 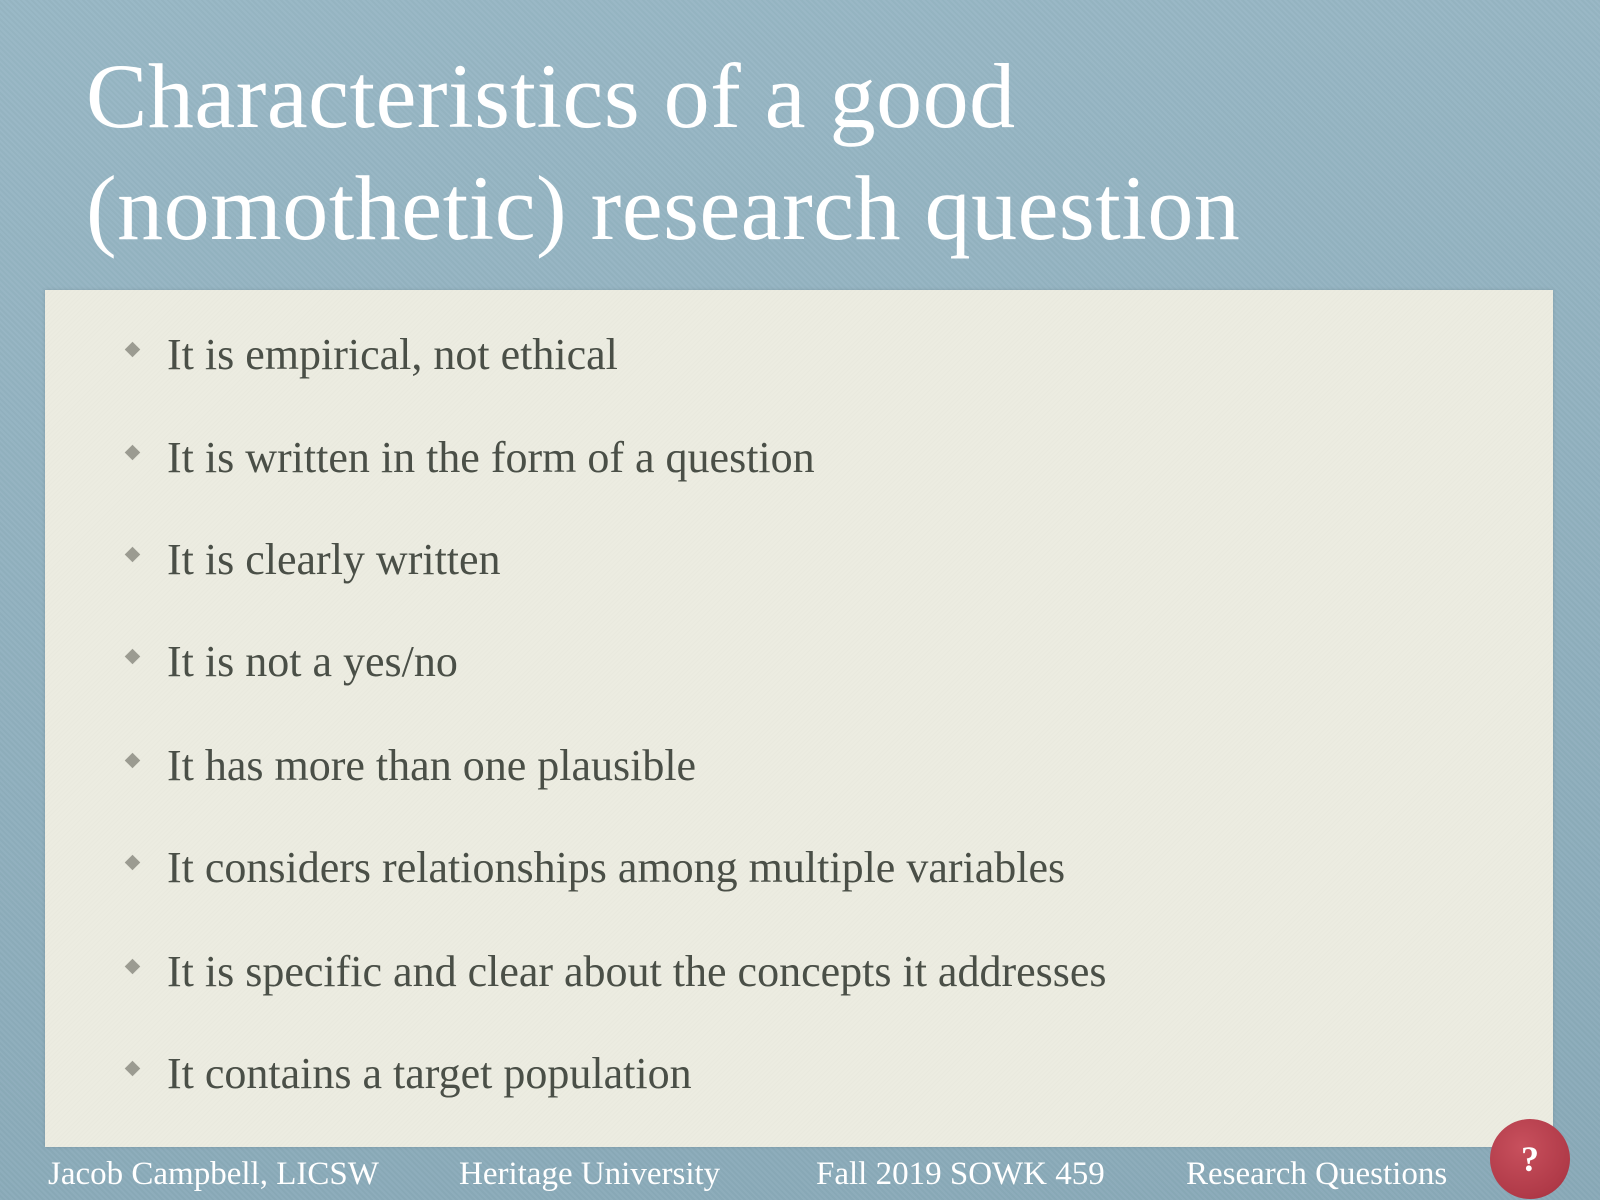 I want to click on slide-title-line-2: (nomothetic) research question, so click(x=663, y=208).